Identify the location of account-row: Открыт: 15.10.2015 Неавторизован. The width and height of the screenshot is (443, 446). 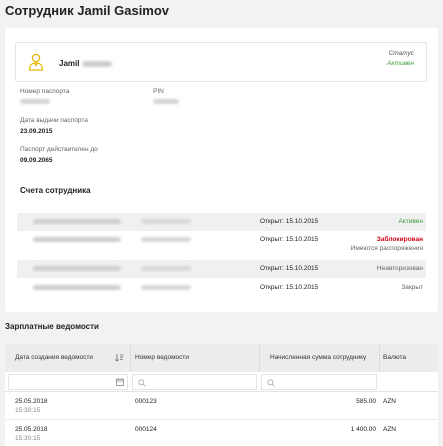
(221, 269).